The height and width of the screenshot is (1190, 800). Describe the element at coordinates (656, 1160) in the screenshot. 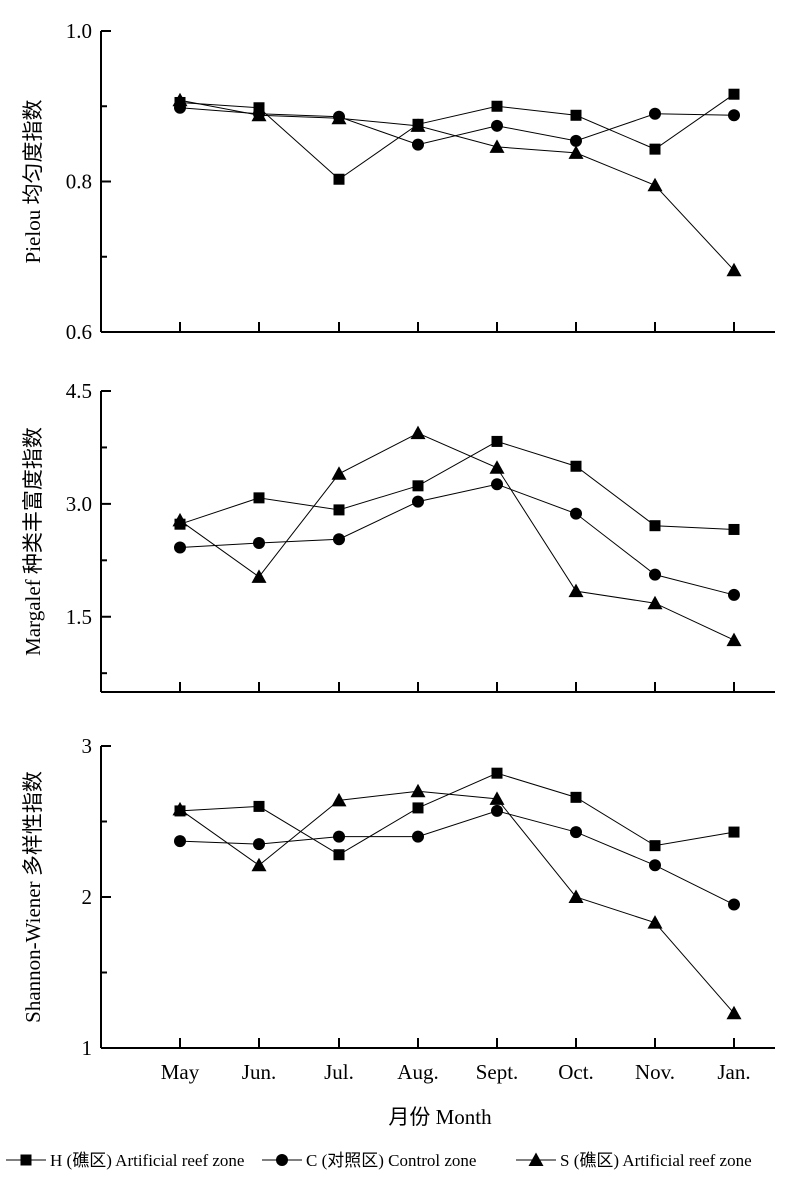

I see `legend-label: S (礁区) Artificial reef zone` at that location.